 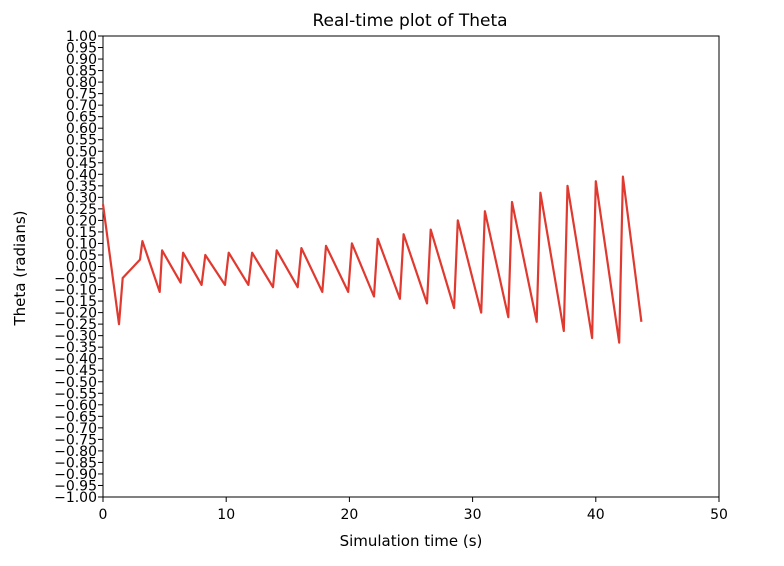 What do you see at coordinates (81, 83) in the screenshot?
I see `y-tick-label: 0.80` at bounding box center [81, 83].